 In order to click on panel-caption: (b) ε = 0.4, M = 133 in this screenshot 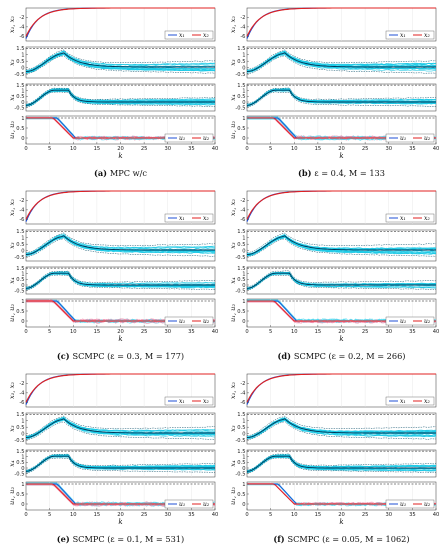, I will do `click(341, 173)`.